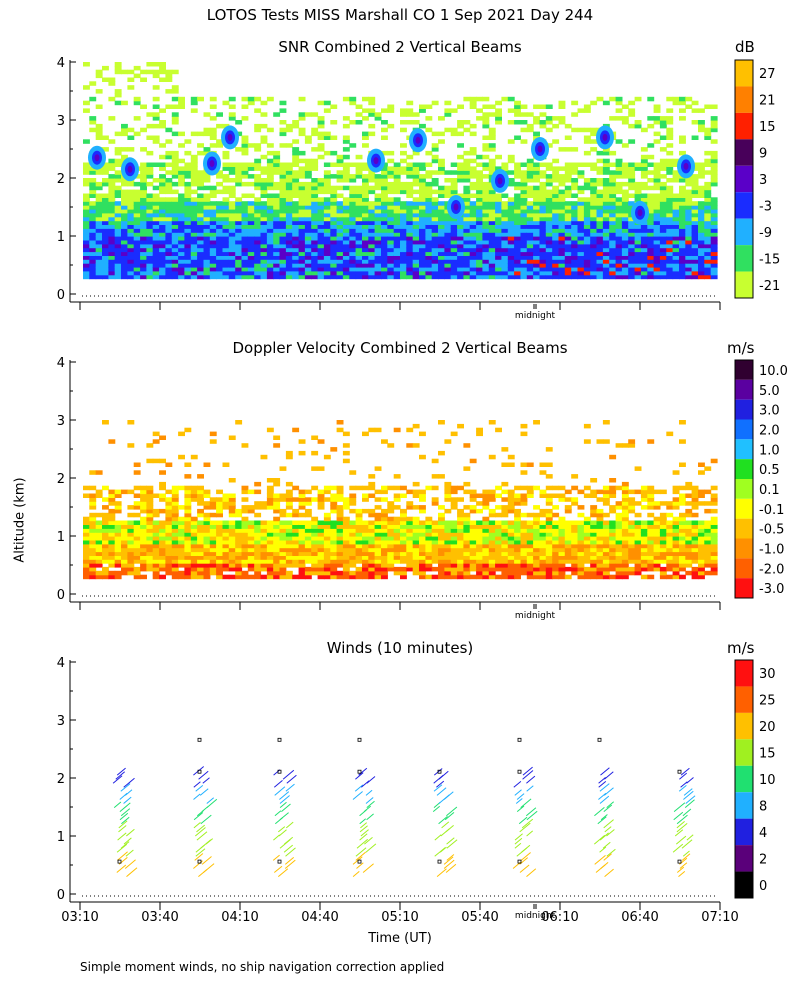 Image resolution: width=800 pixels, height=1000 pixels. Describe the element at coordinates (399, 917) in the screenshot. I see `x-tick-label: 05:10` at that location.